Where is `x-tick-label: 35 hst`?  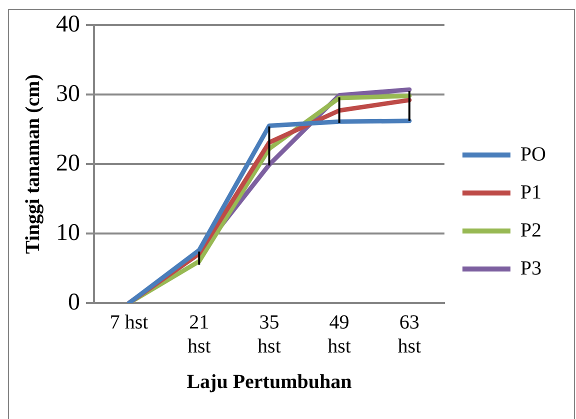
x-tick-label: 35 hst is located at coordinates (270, 334).